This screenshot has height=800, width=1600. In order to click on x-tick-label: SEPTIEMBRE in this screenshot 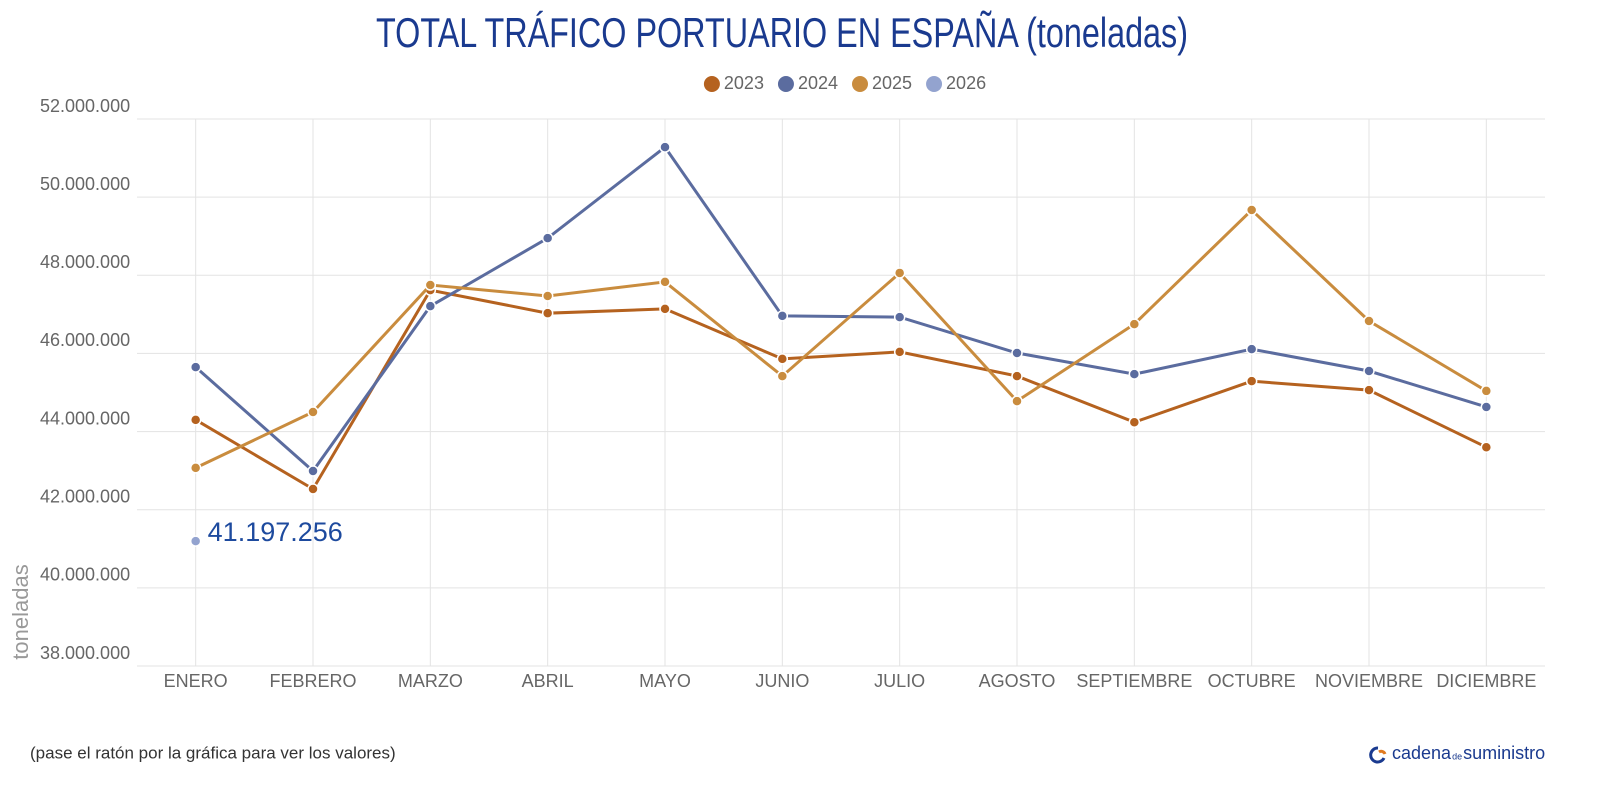, I will do `click(1134, 681)`.